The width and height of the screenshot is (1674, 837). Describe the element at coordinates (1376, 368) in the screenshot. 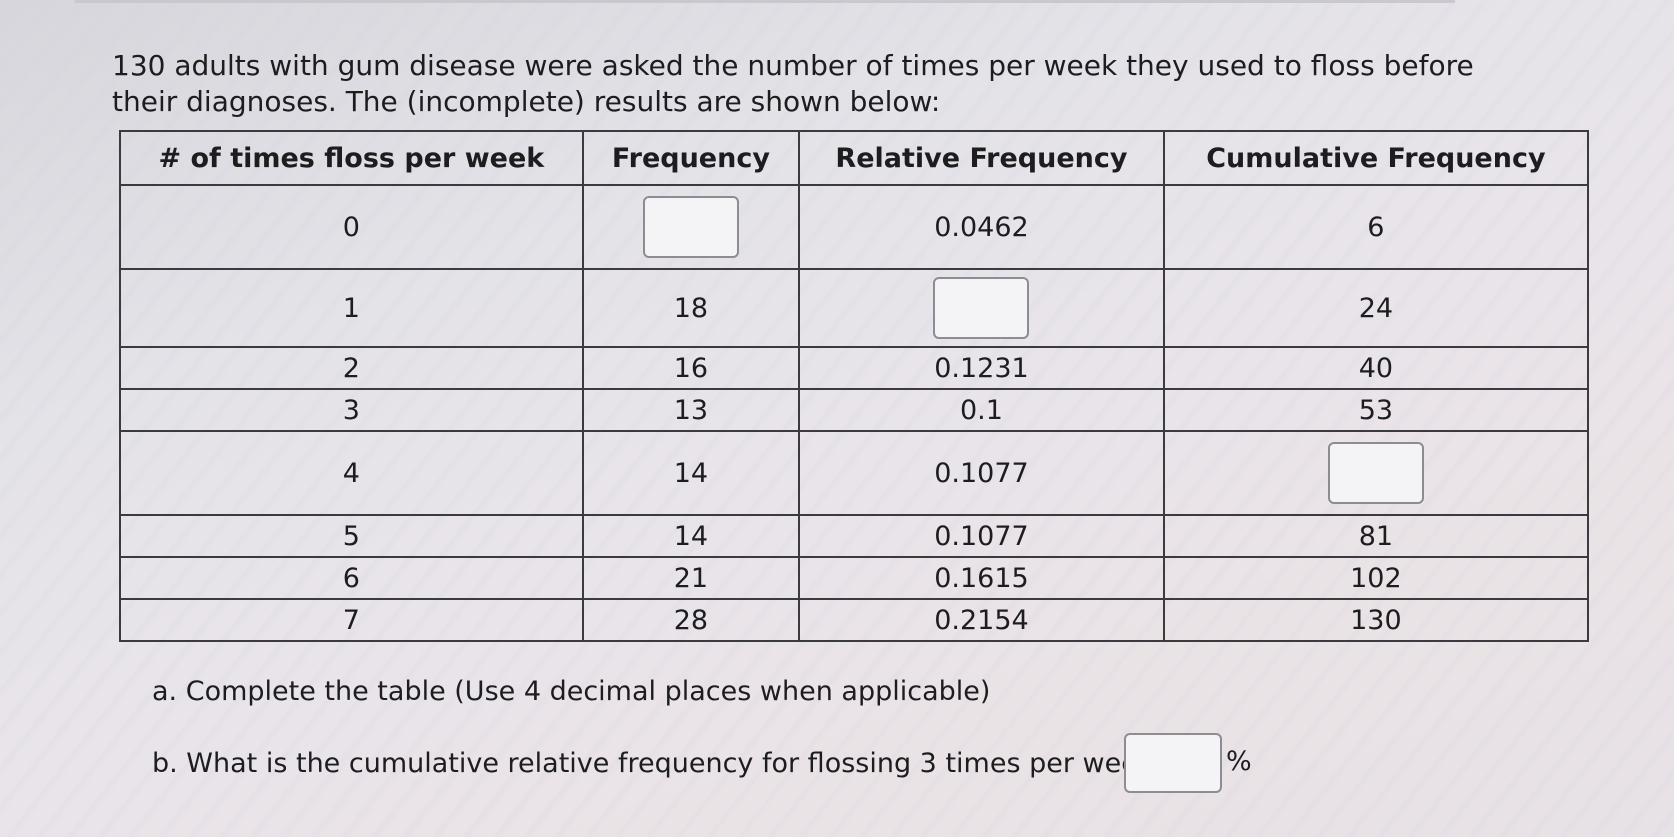

I see `cumulative-cell: 40` at that location.